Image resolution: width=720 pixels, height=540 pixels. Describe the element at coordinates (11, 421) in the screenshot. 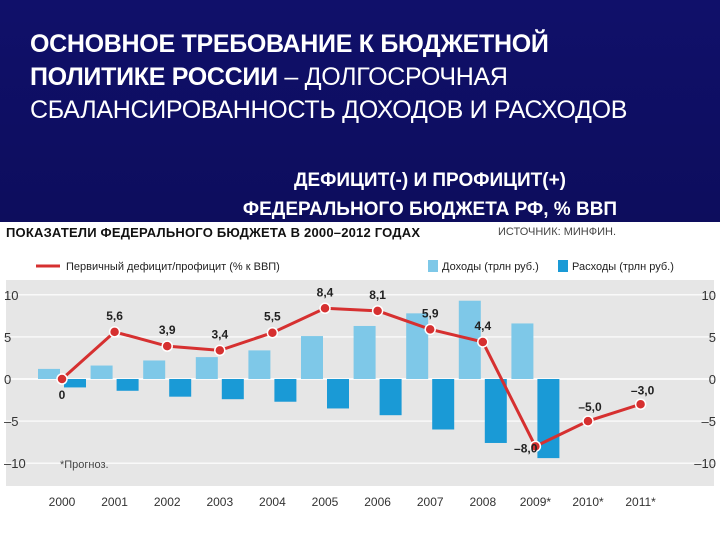

I see `y-tick-label-left: –5` at that location.